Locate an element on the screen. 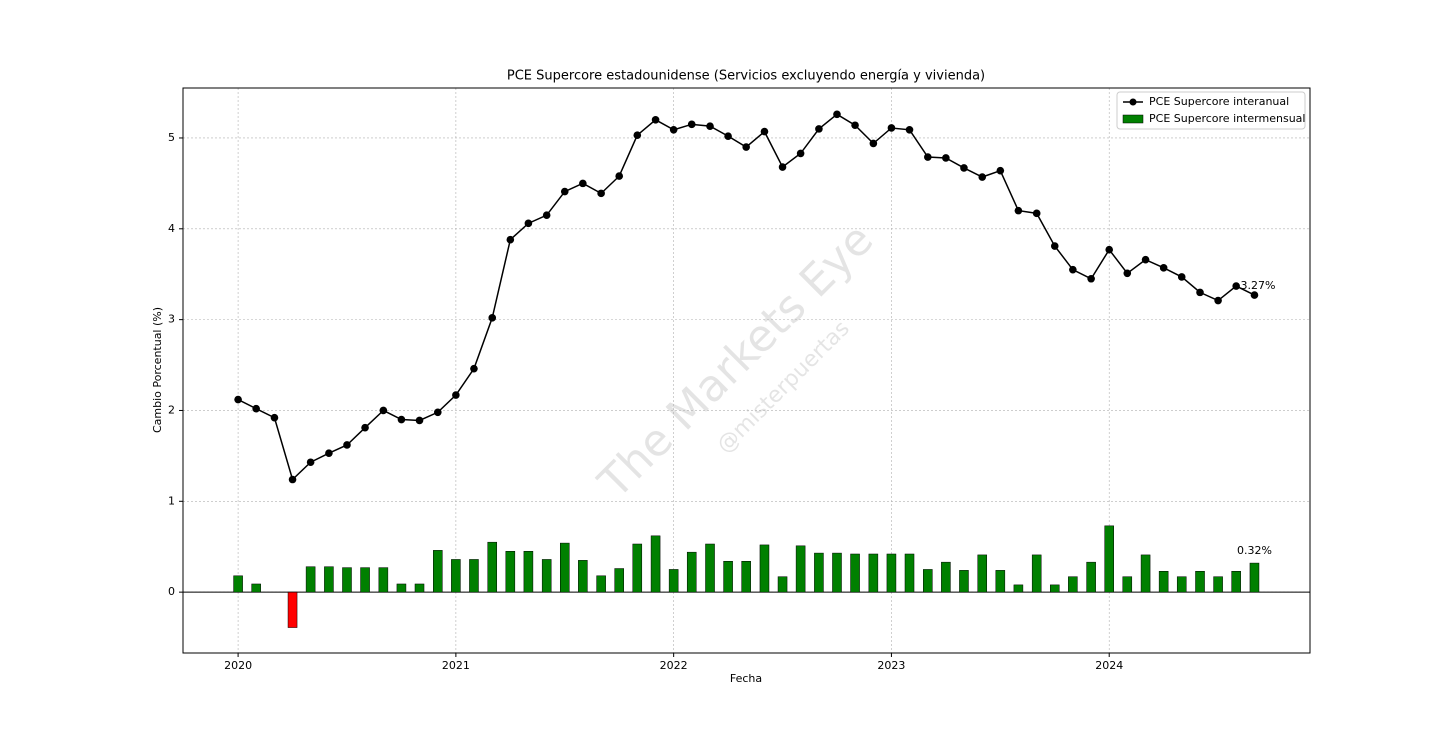 The width and height of the screenshot is (1456, 733). y-tick-label: 1 is located at coordinates (171, 500).